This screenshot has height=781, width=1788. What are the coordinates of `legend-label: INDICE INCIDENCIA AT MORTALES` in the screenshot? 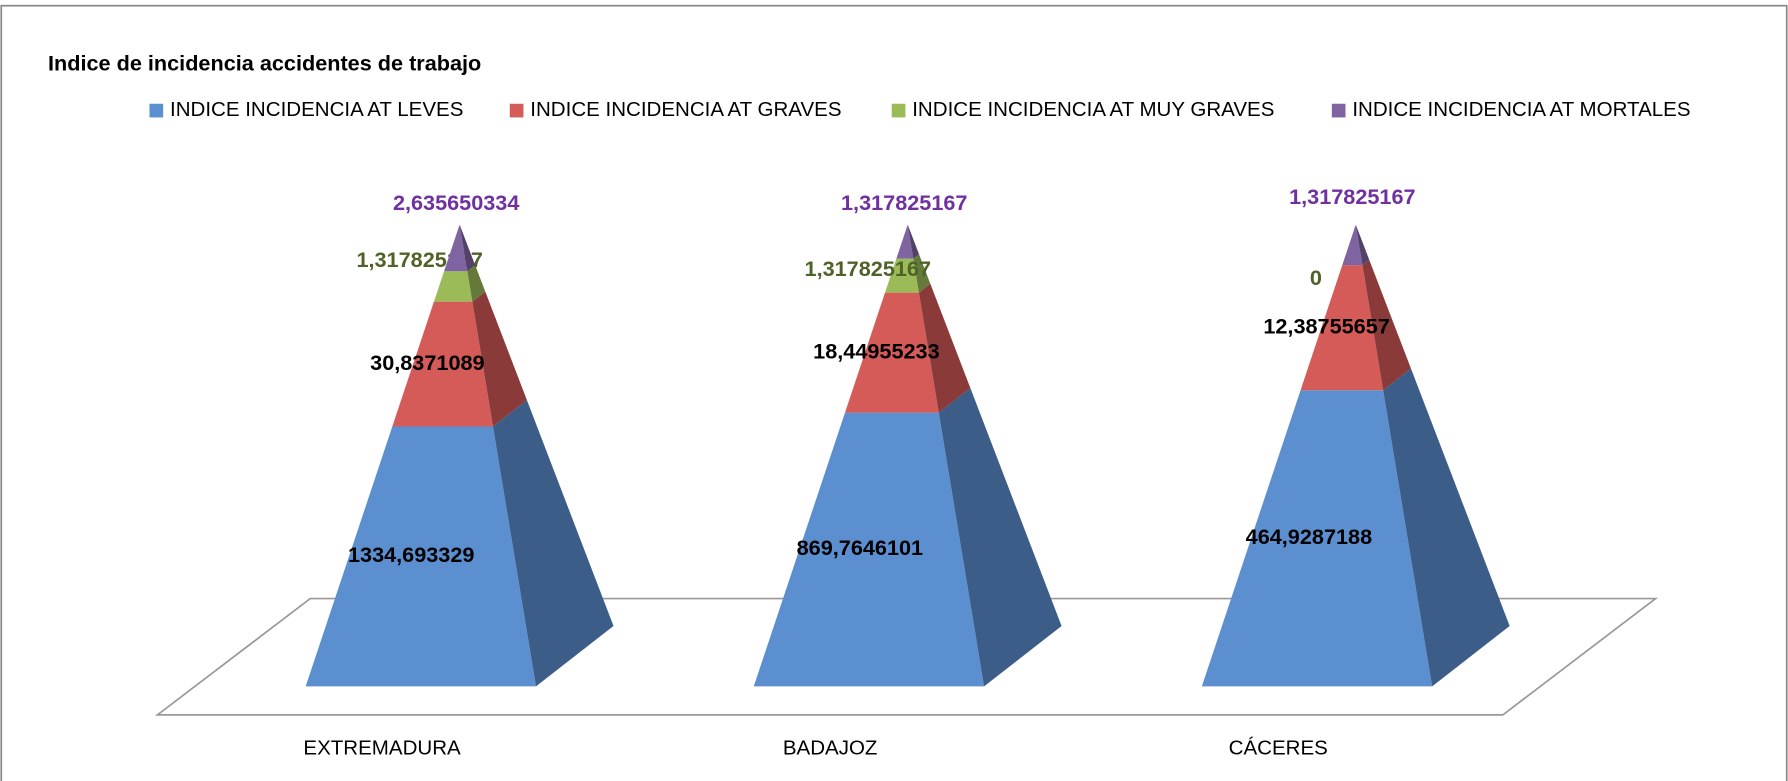 It's located at (1521, 109).